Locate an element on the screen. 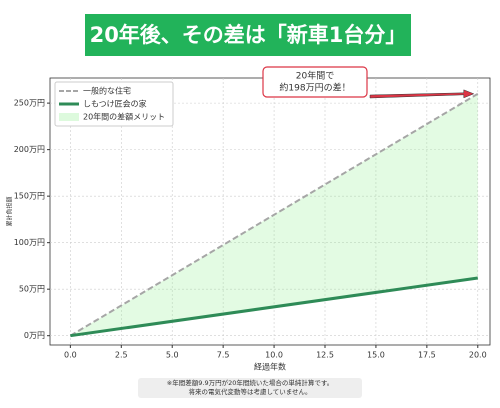  footnote: 将来の電気代変動等は考慮していません。 is located at coordinates (249, 391).